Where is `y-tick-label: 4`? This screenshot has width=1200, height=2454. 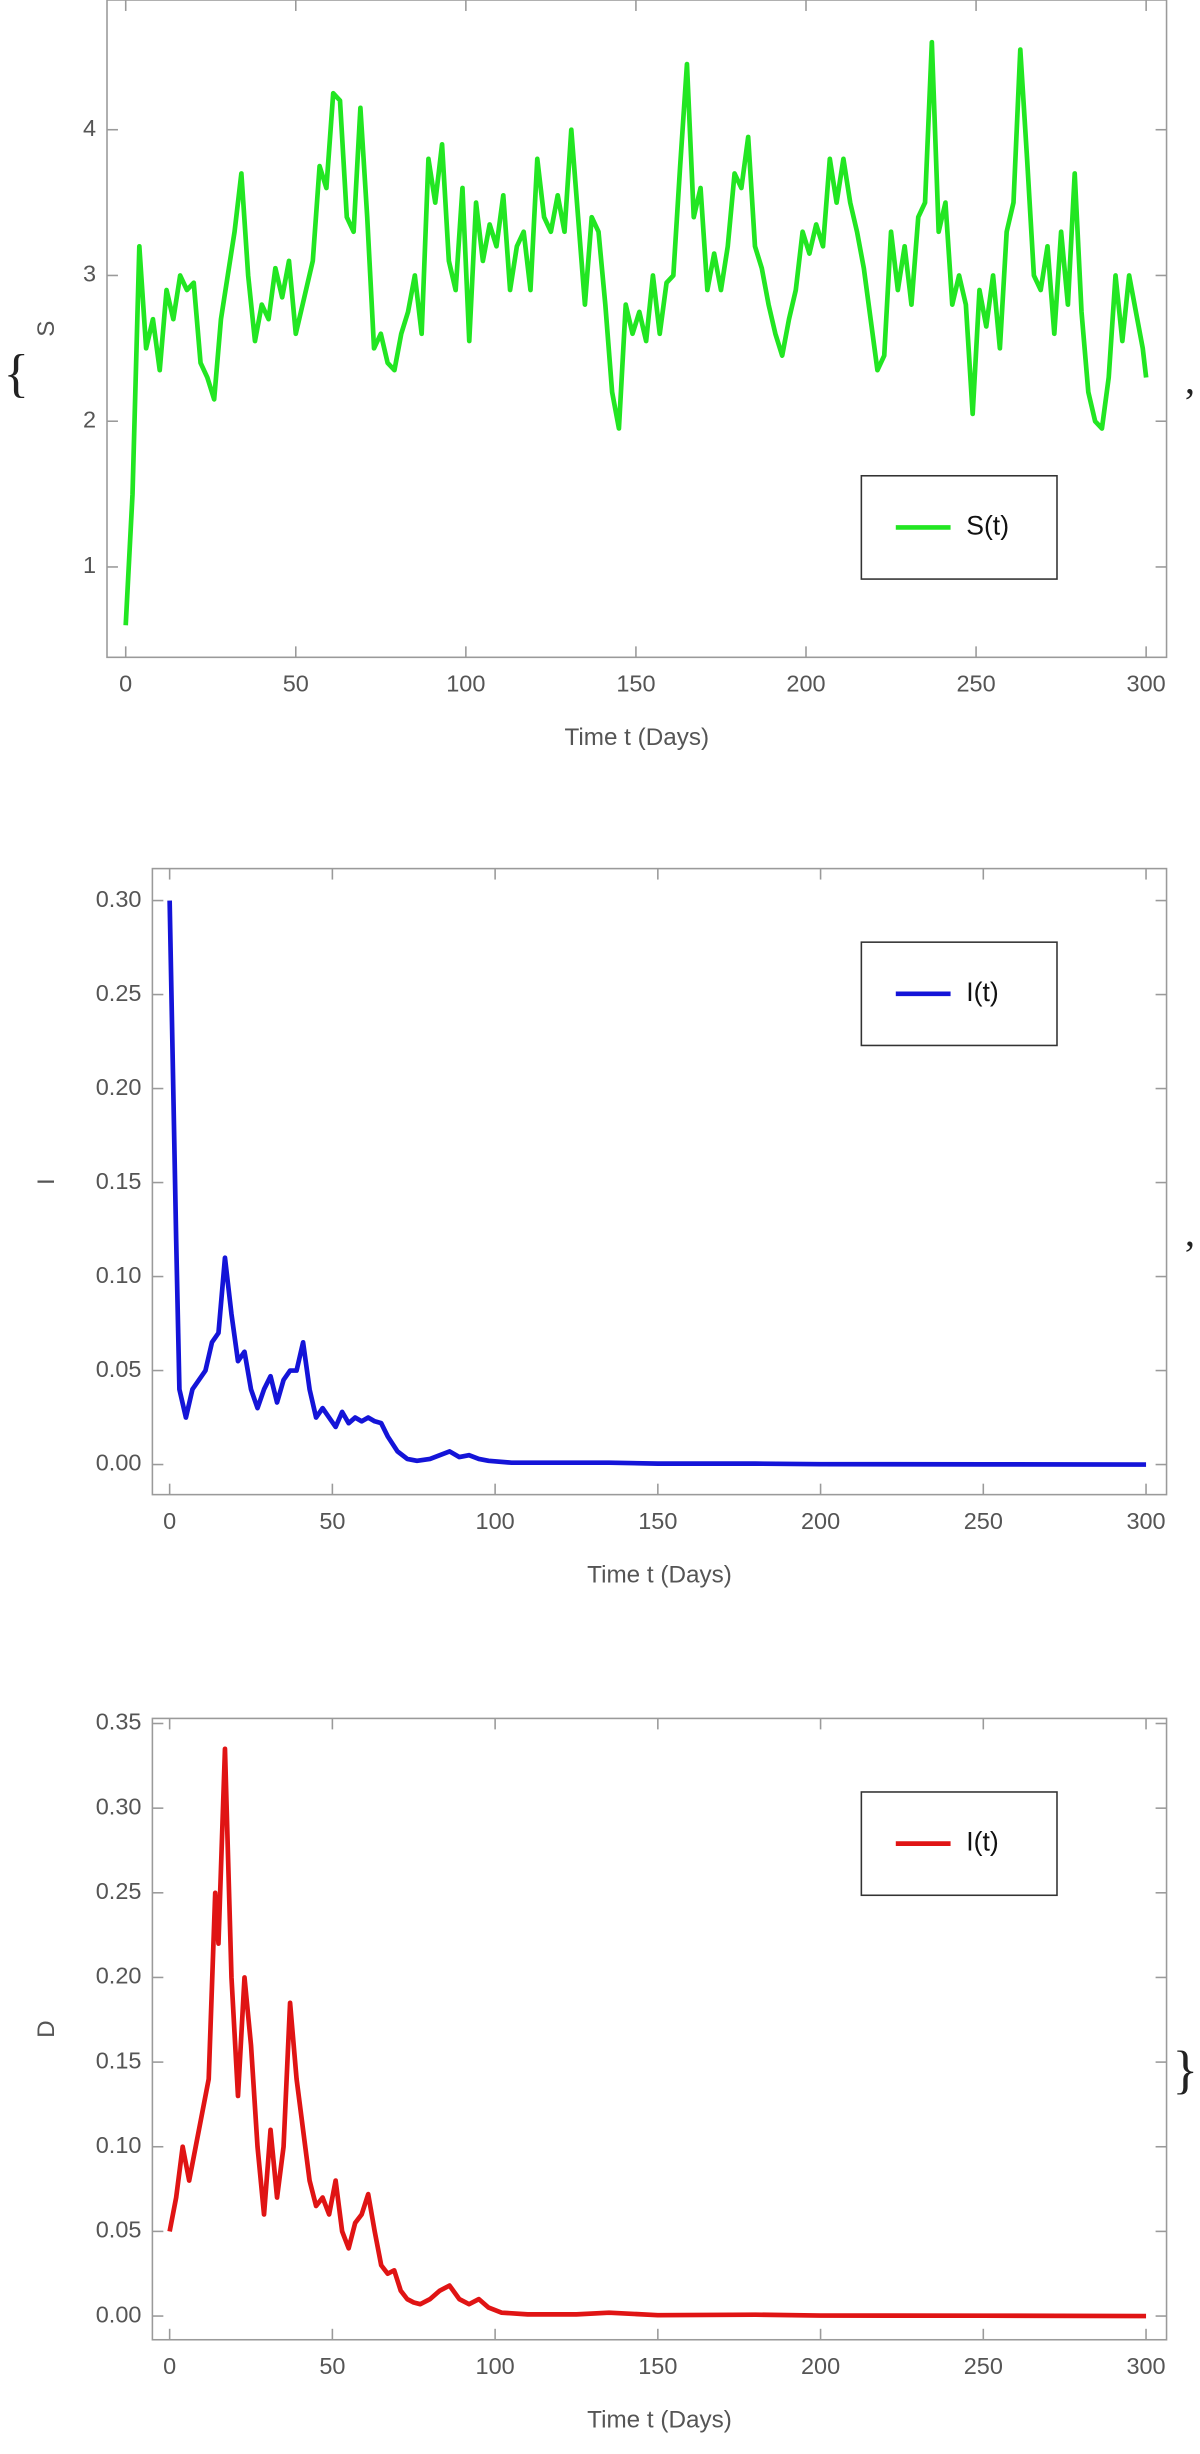 y-tick-label: 4 is located at coordinates (89, 128).